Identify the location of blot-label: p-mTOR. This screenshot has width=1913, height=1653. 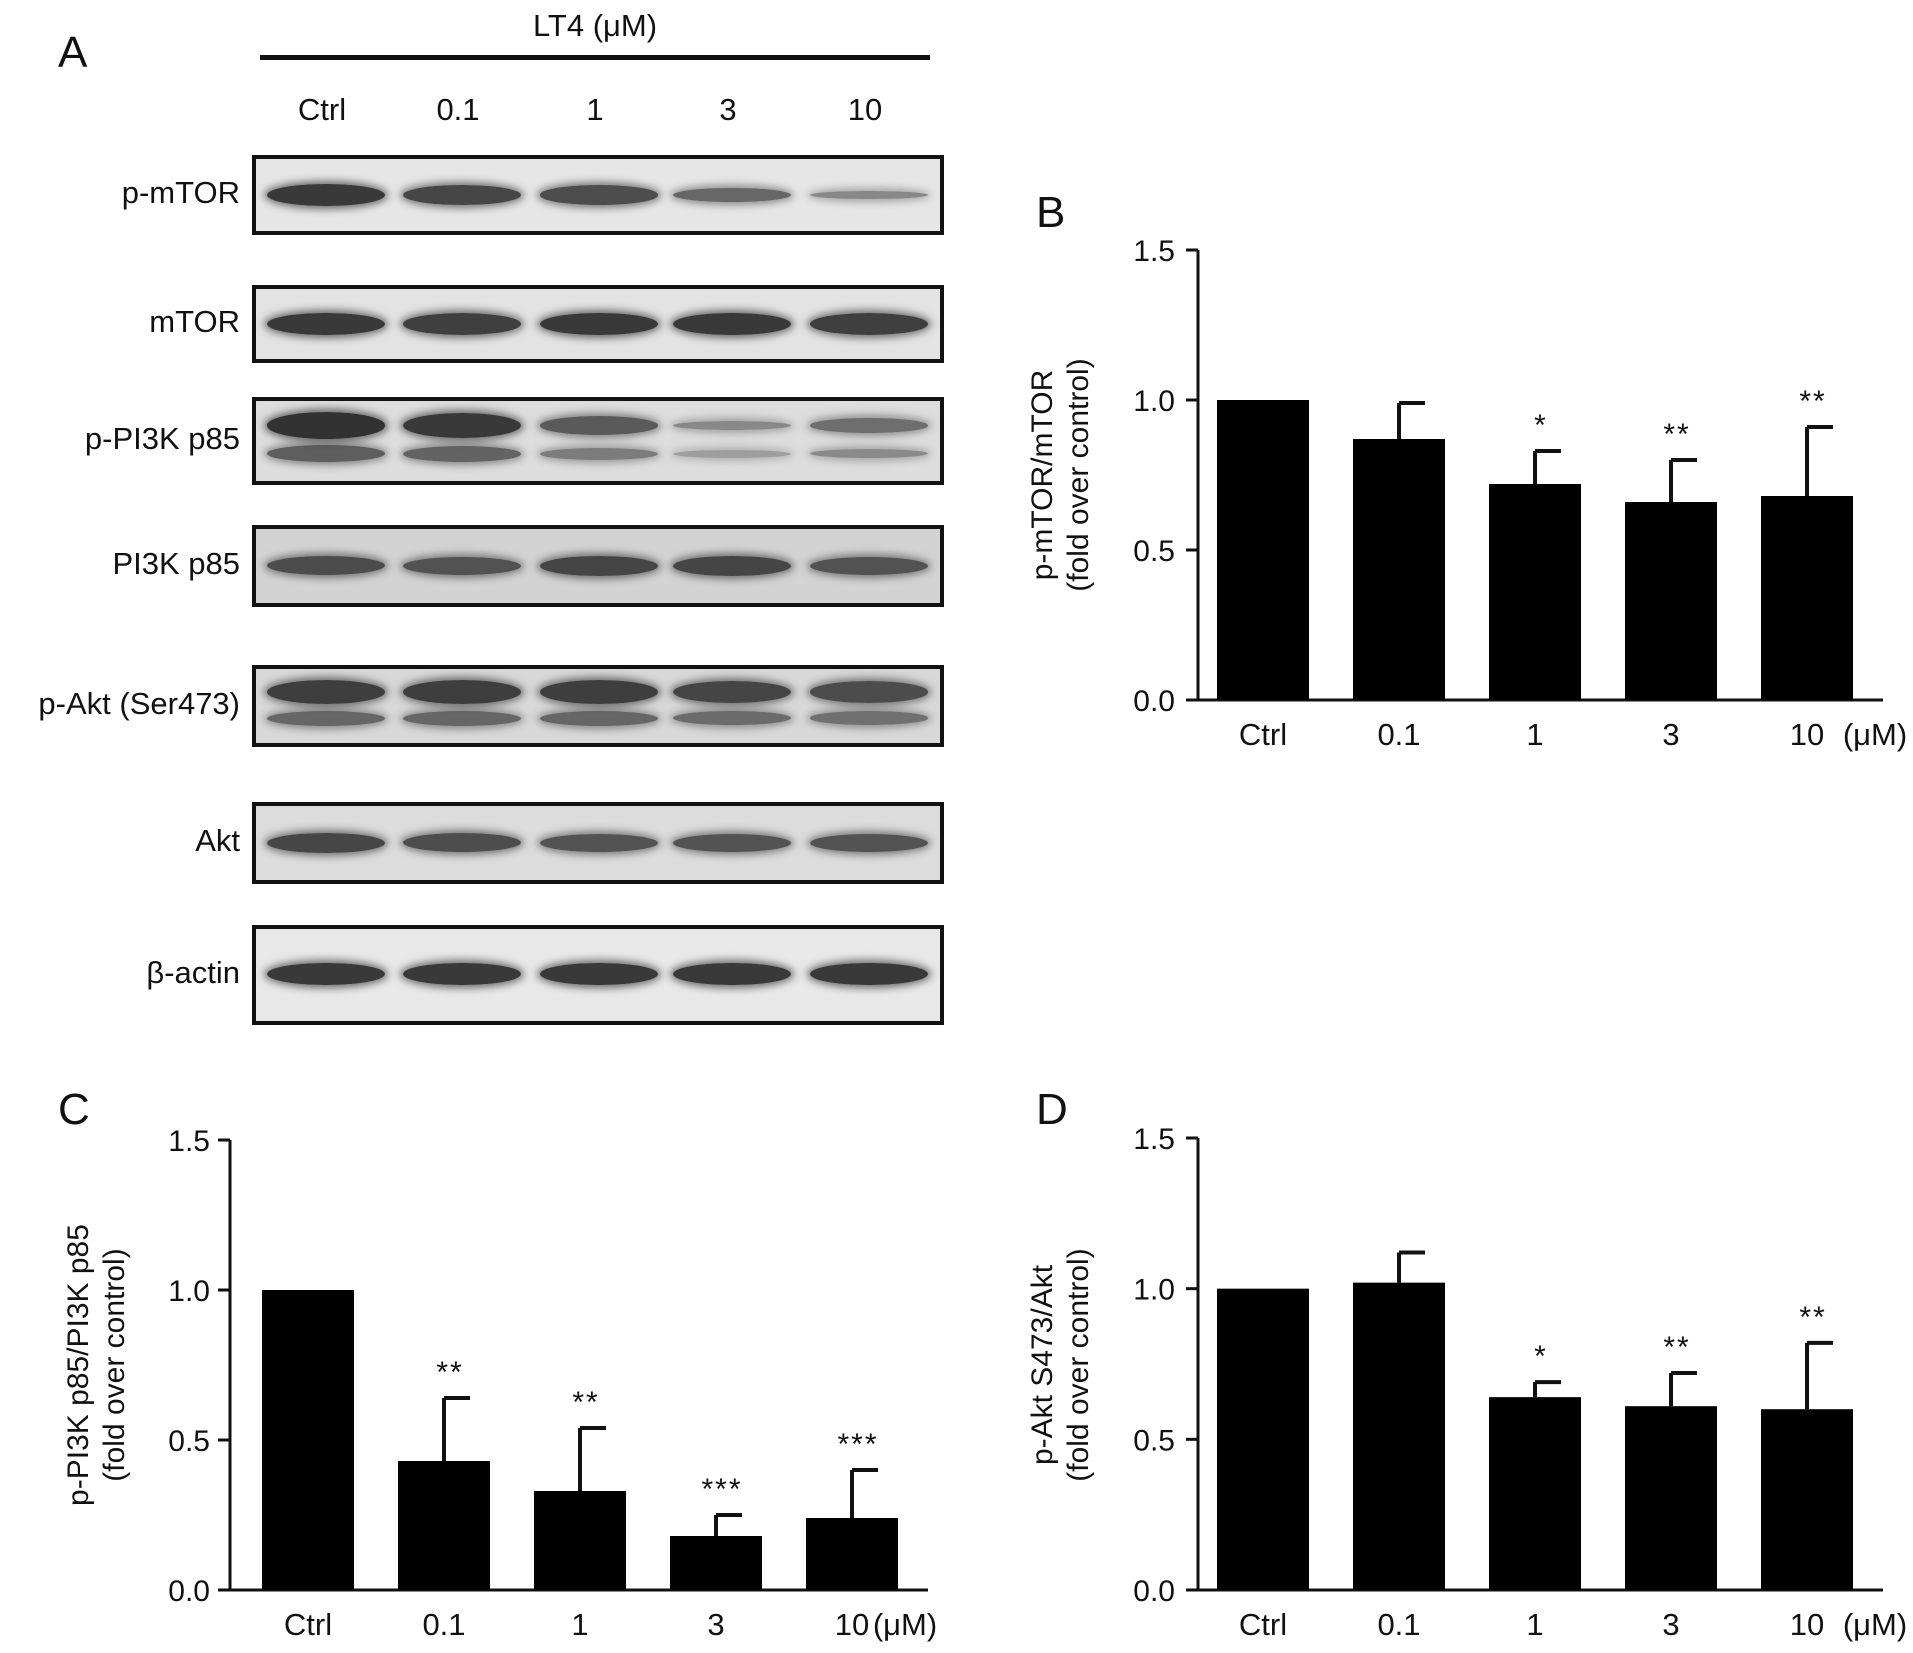
(180, 192).